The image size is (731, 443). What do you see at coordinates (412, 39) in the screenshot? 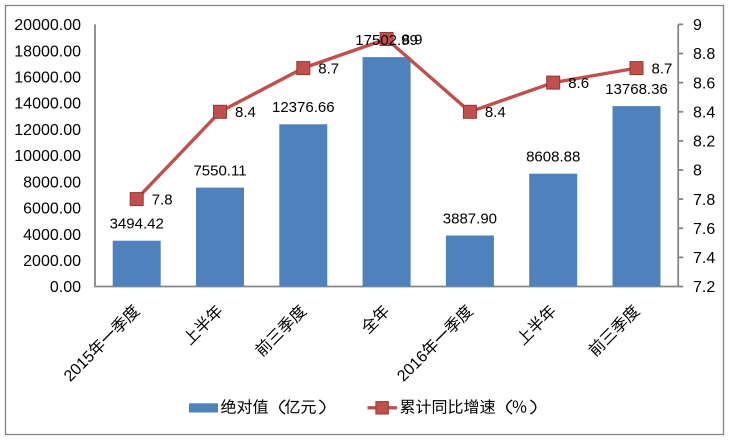
I see `svg-text: 8.9` at bounding box center [412, 39].